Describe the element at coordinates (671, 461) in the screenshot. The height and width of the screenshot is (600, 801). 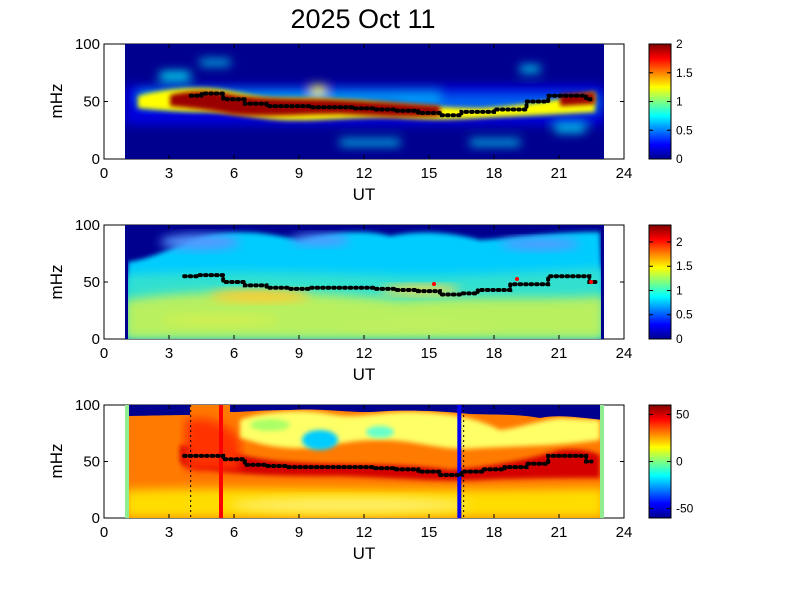
I see `panel-3-colorbar-ticks: -50 0 50` at that location.